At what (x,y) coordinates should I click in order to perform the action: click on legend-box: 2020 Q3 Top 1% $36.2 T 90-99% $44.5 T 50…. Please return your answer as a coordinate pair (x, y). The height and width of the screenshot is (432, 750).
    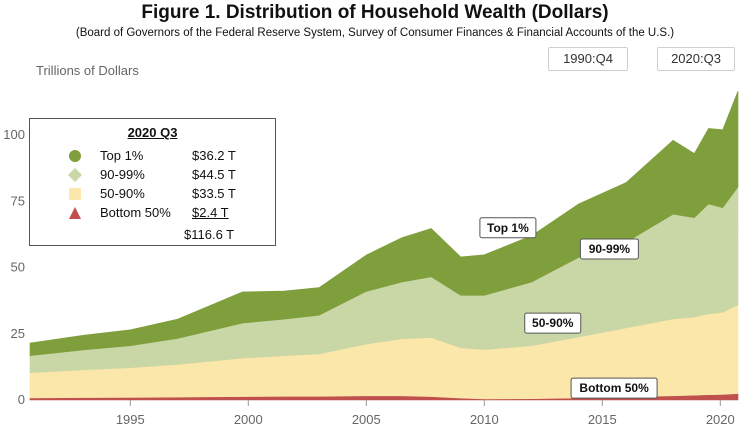
    Looking at the image, I should click on (152, 182).